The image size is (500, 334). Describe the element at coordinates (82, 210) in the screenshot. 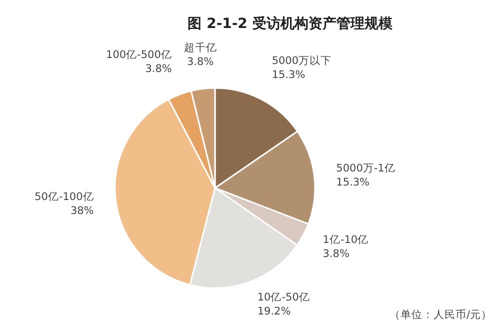

I see `data-label: 38%` at that location.